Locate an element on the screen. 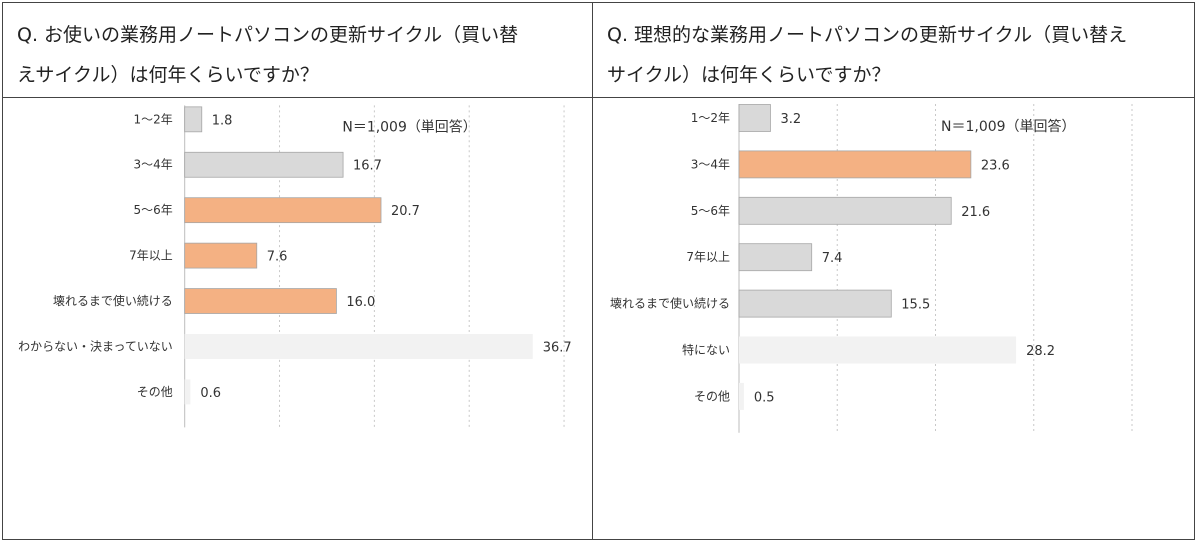 Image resolution: width=1199 pixels, height=544 pixels. category-label: わからない・決まっていない is located at coordinates (95, 346).